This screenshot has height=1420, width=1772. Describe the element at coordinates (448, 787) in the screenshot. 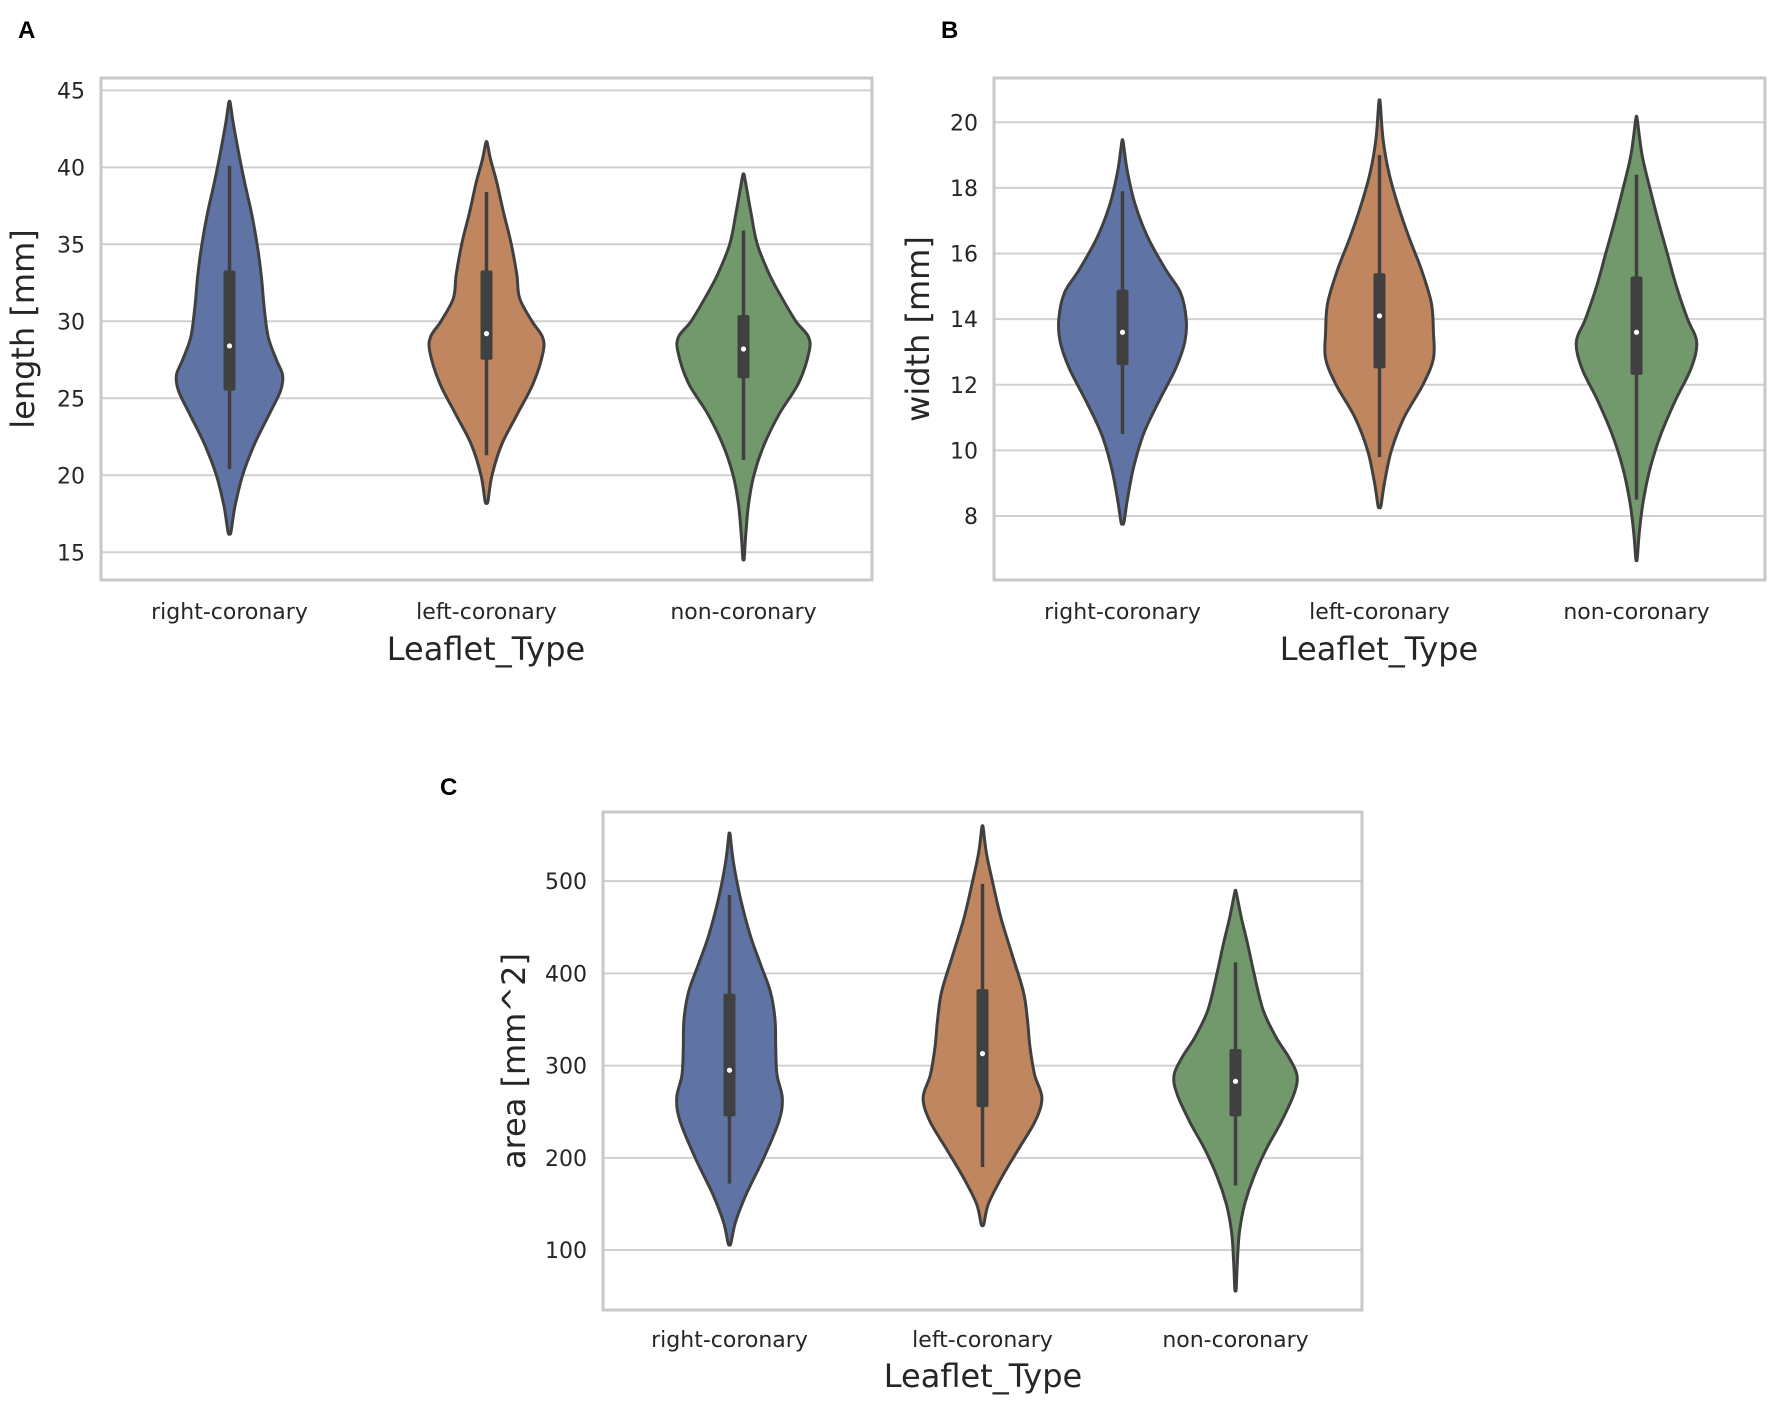

I see `panel-letter-c: C` at that location.